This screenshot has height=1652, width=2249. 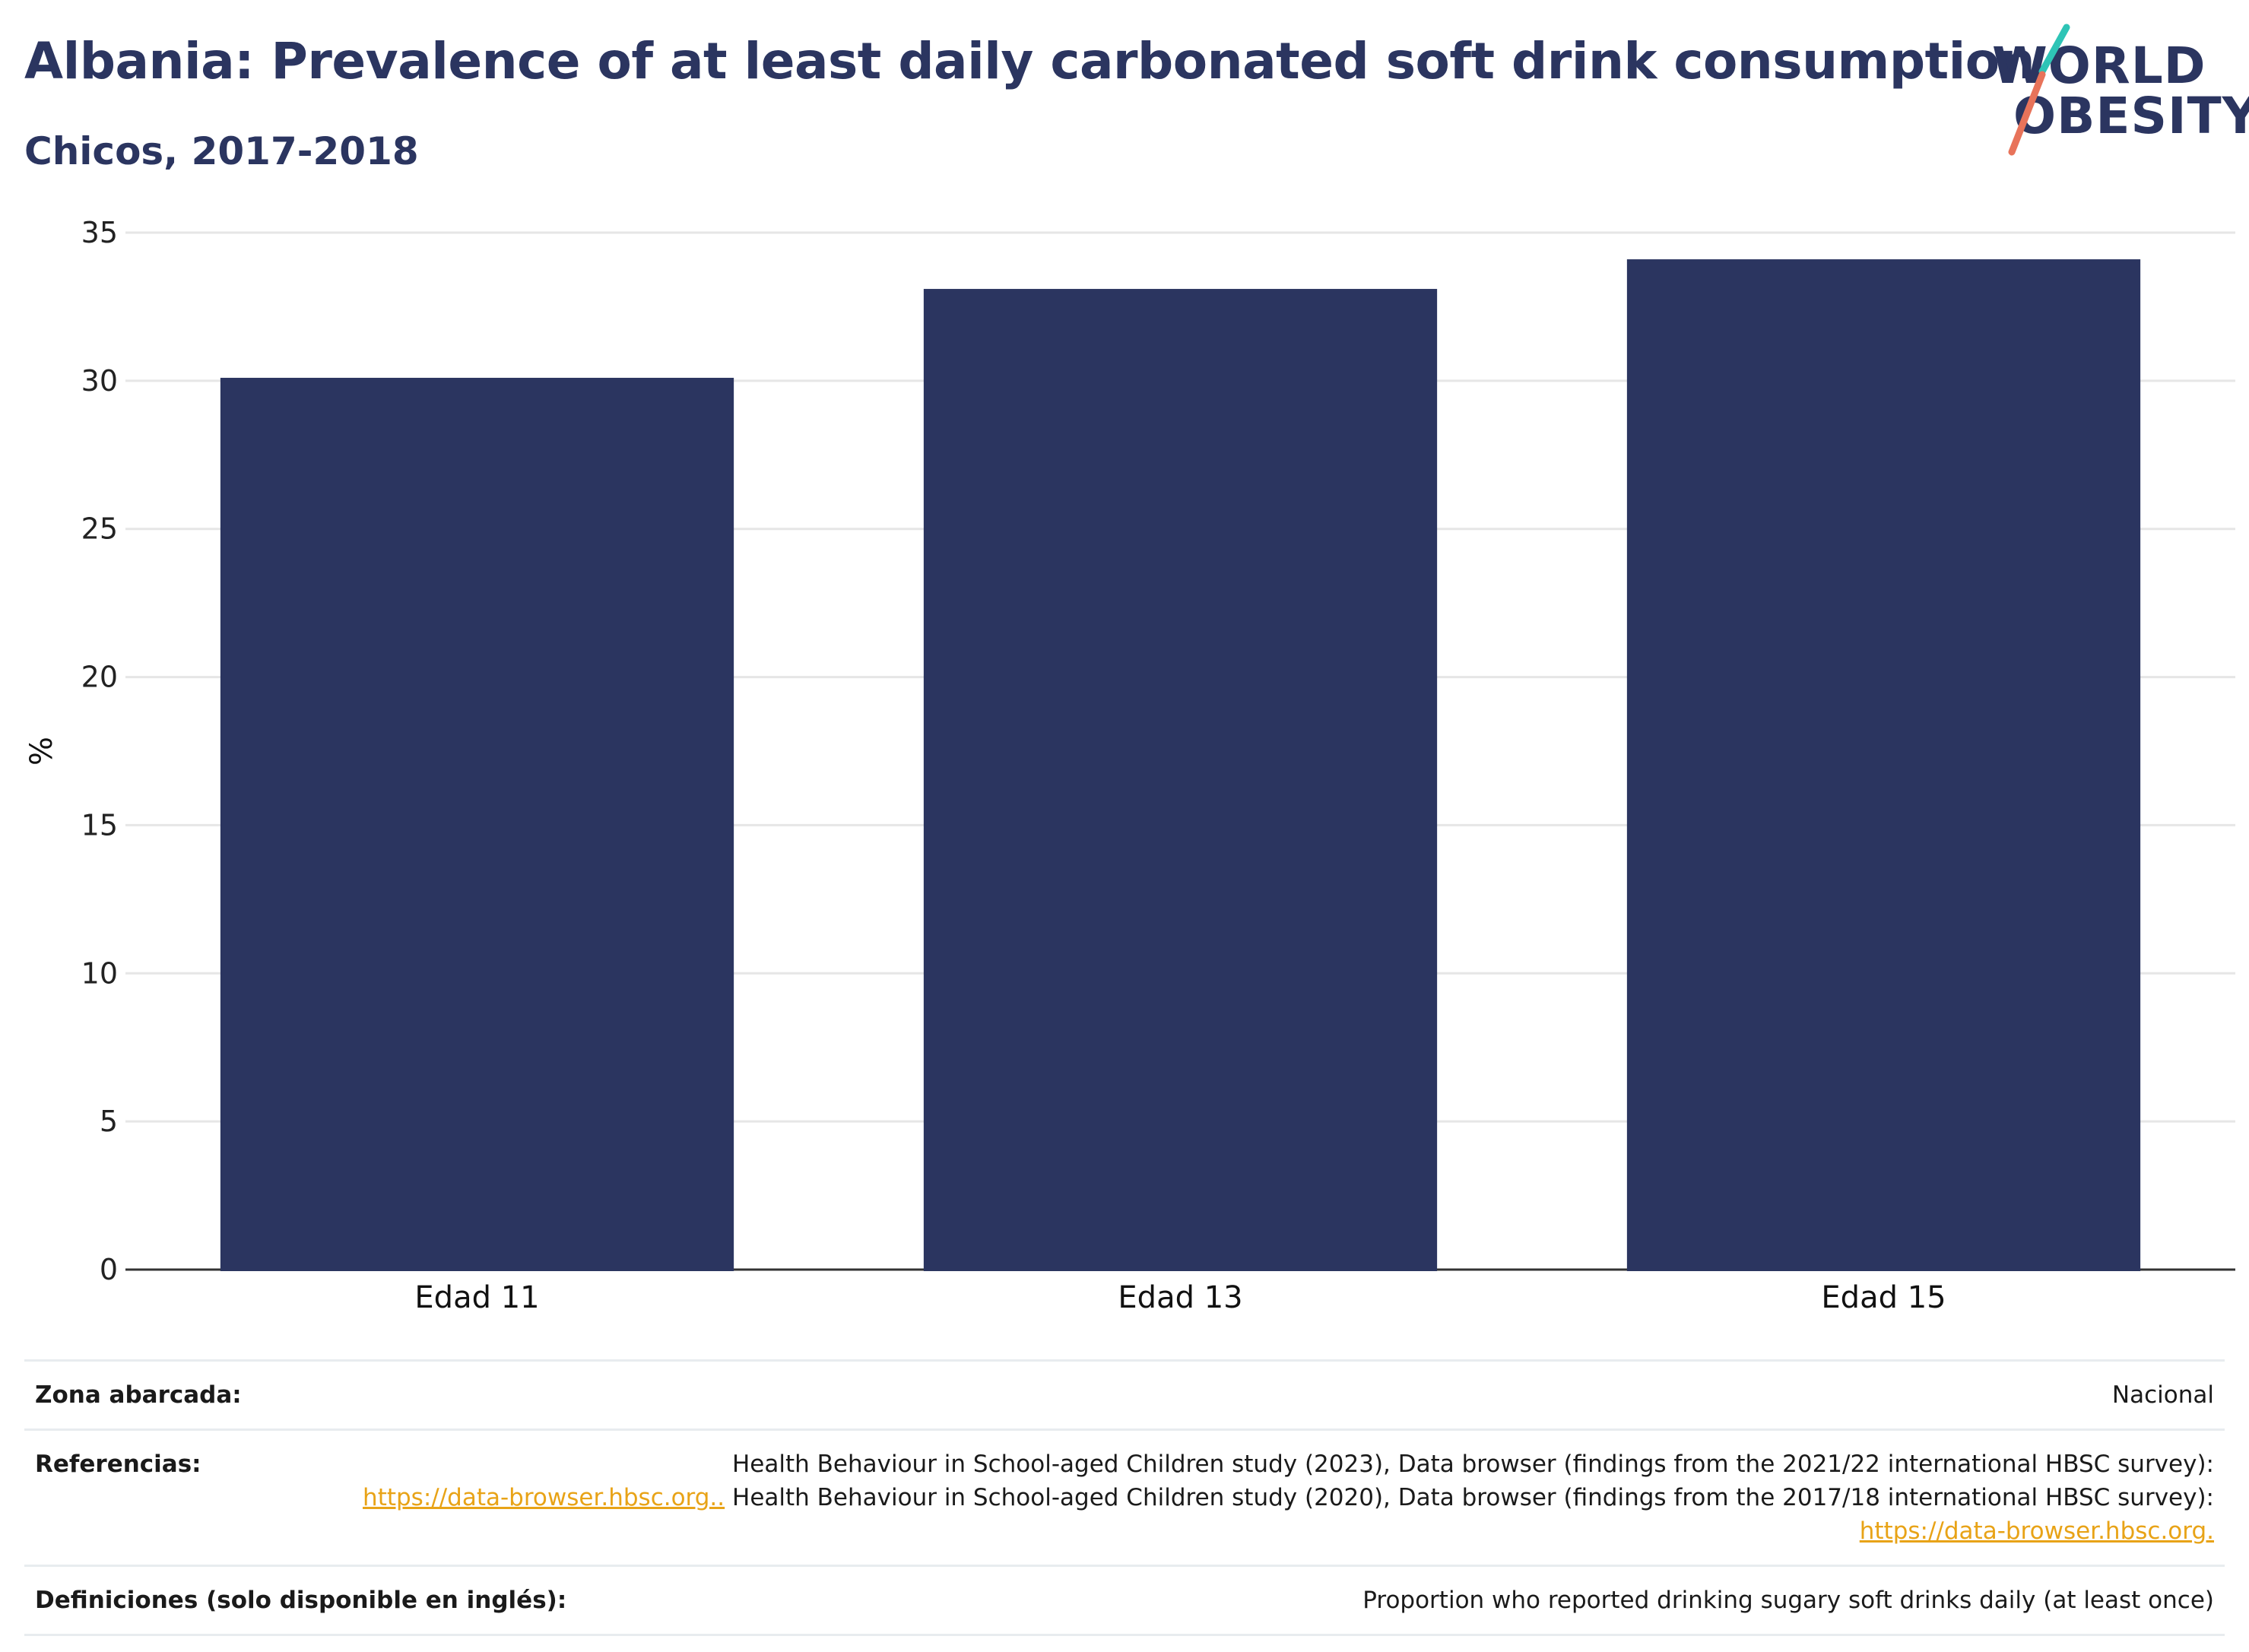 What do you see at coordinates (99, 232) in the screenshot?
I see `y-tick-label: 35` at bounding box center [99, 232].